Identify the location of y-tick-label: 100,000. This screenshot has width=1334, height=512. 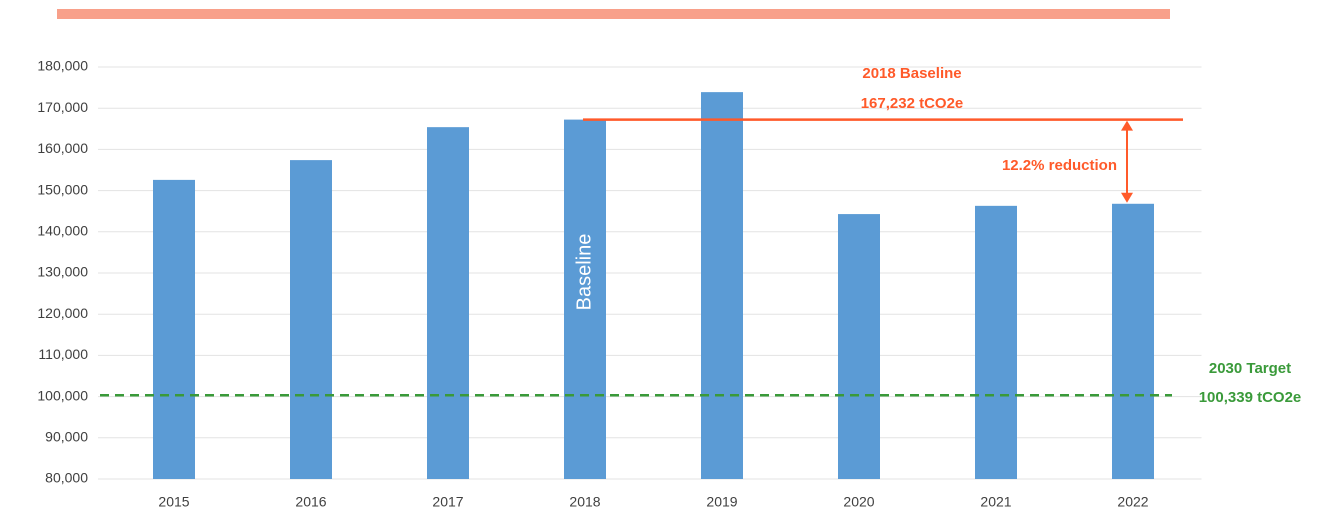
(62, 395).